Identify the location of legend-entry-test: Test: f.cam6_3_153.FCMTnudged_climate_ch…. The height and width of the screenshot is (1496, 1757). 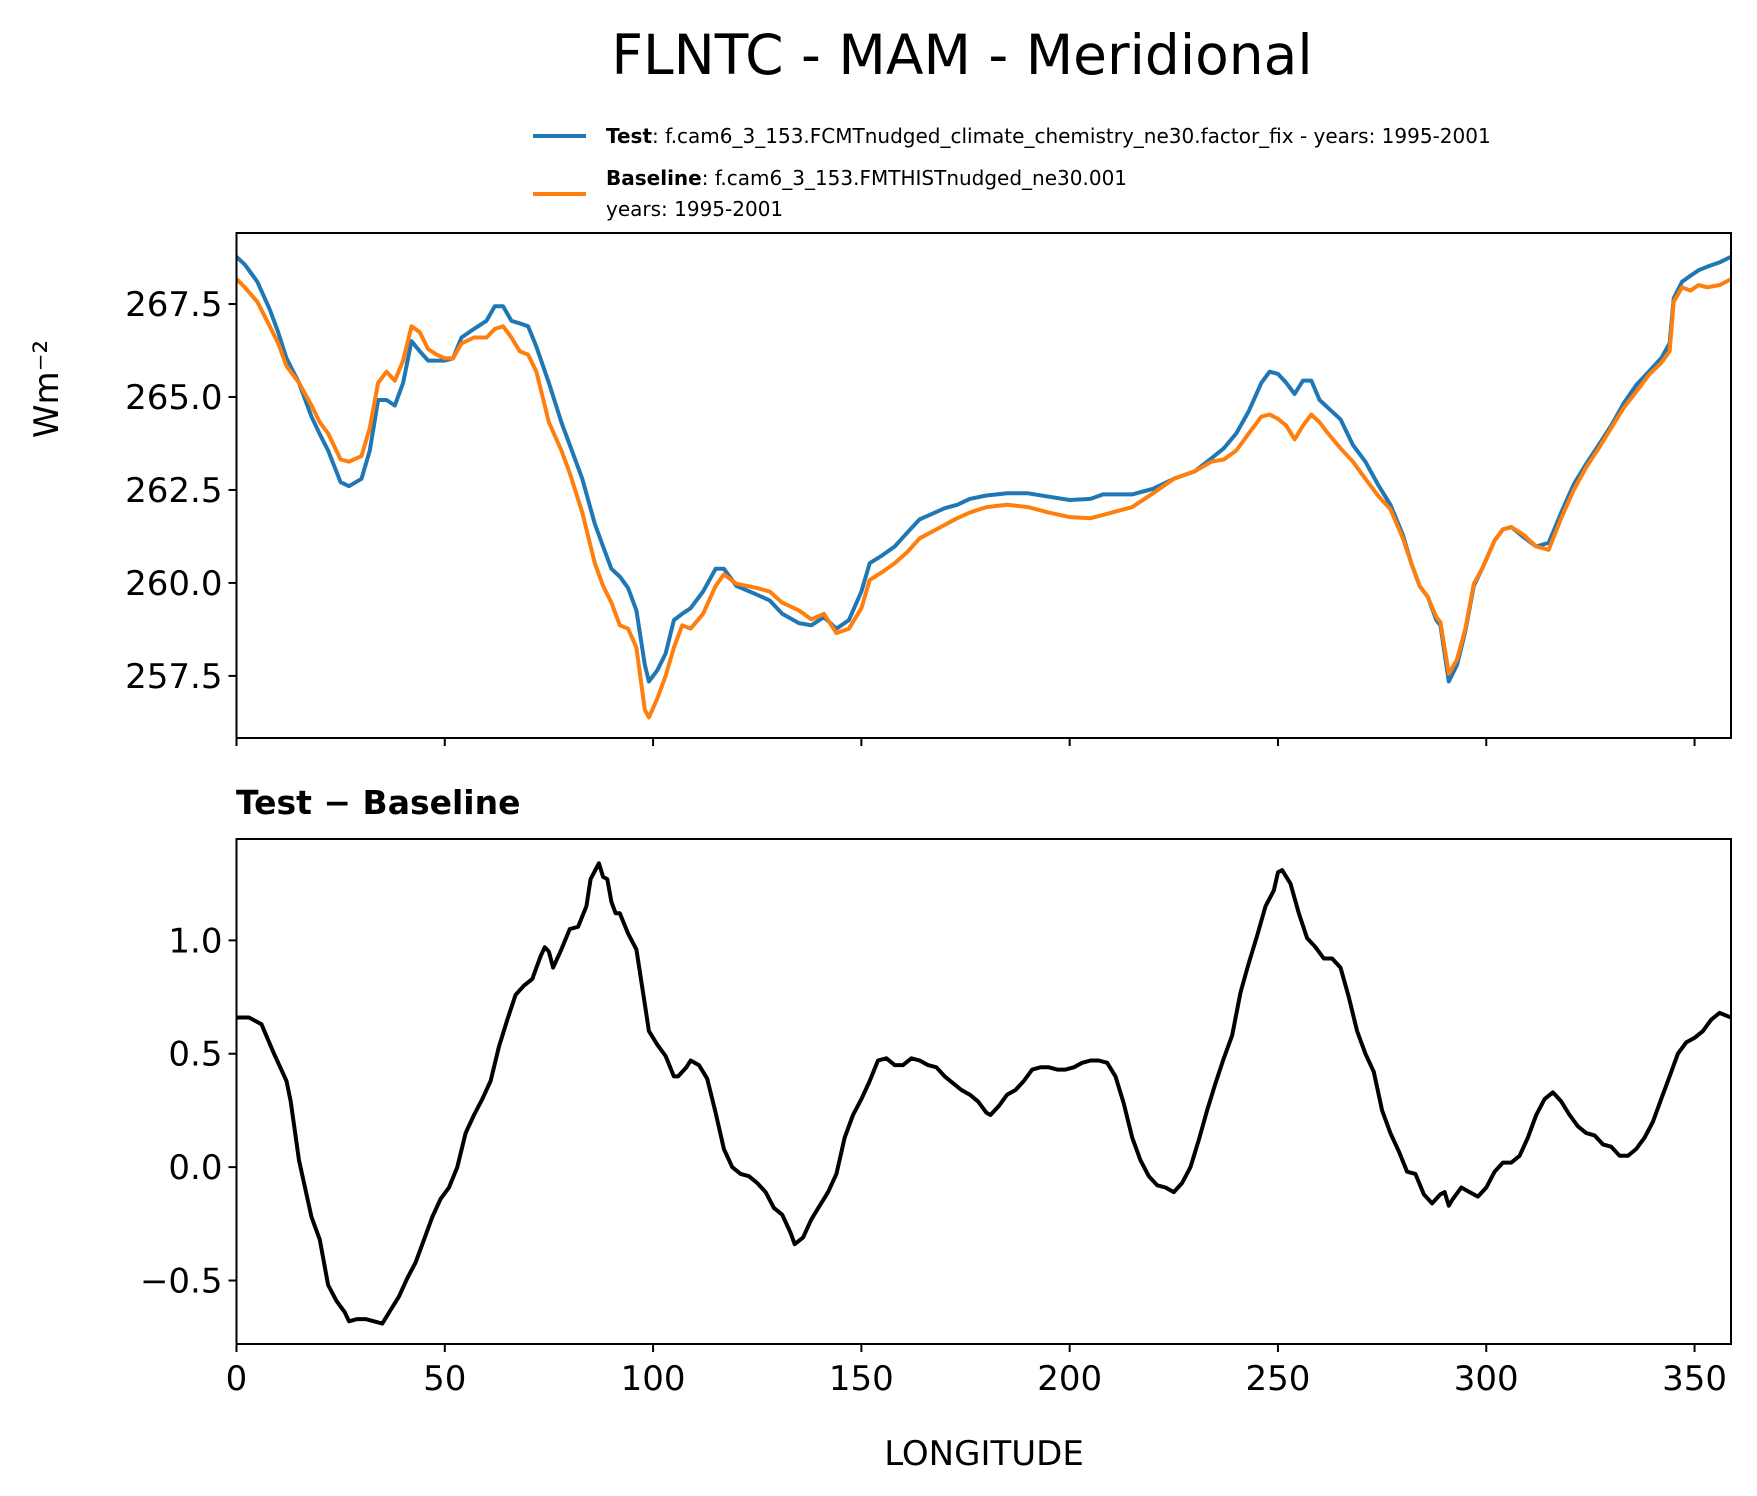
(1048, 136).